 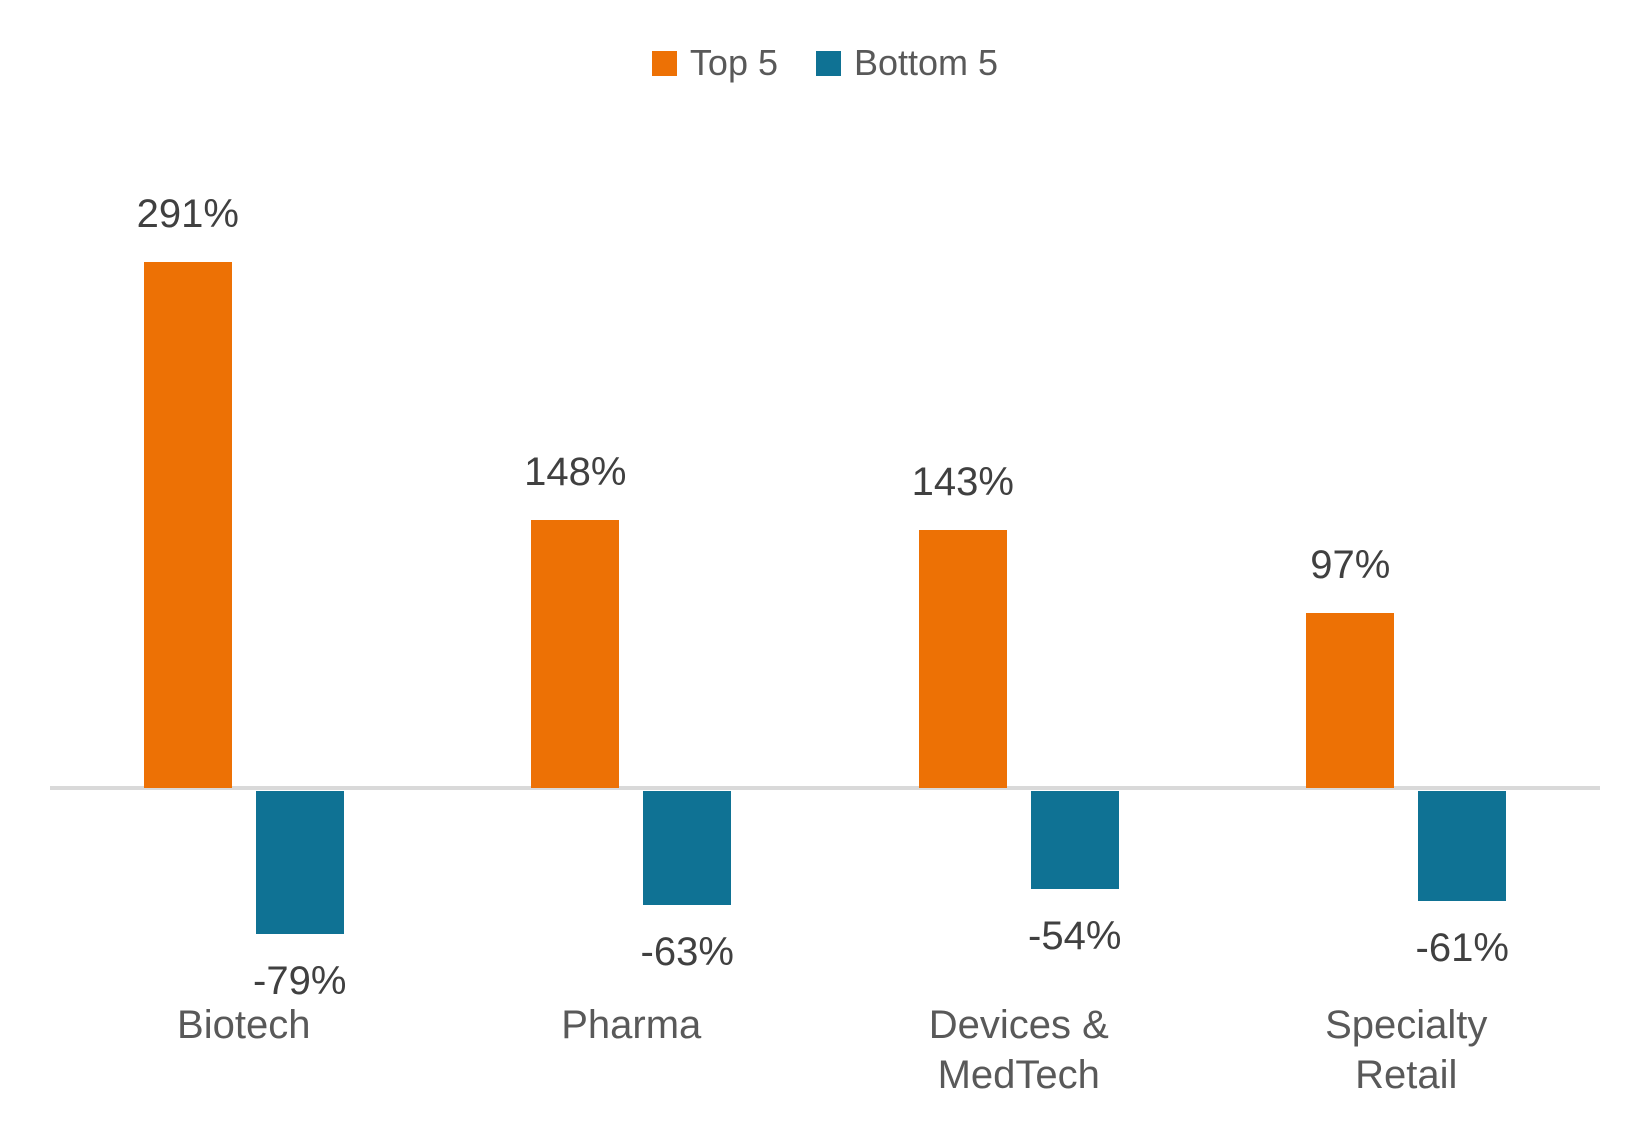 I want to click on value-label-top-5-pharma: 148%, so click(x=575, y=472).